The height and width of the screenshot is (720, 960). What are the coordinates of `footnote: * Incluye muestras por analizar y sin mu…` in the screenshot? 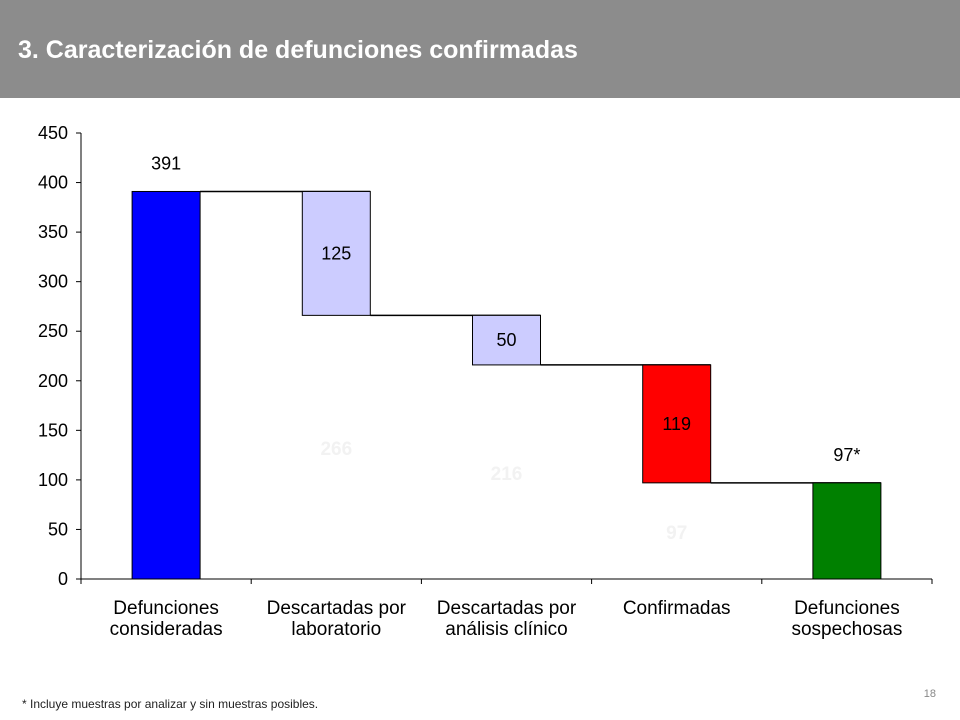 It's located at (170, 704).